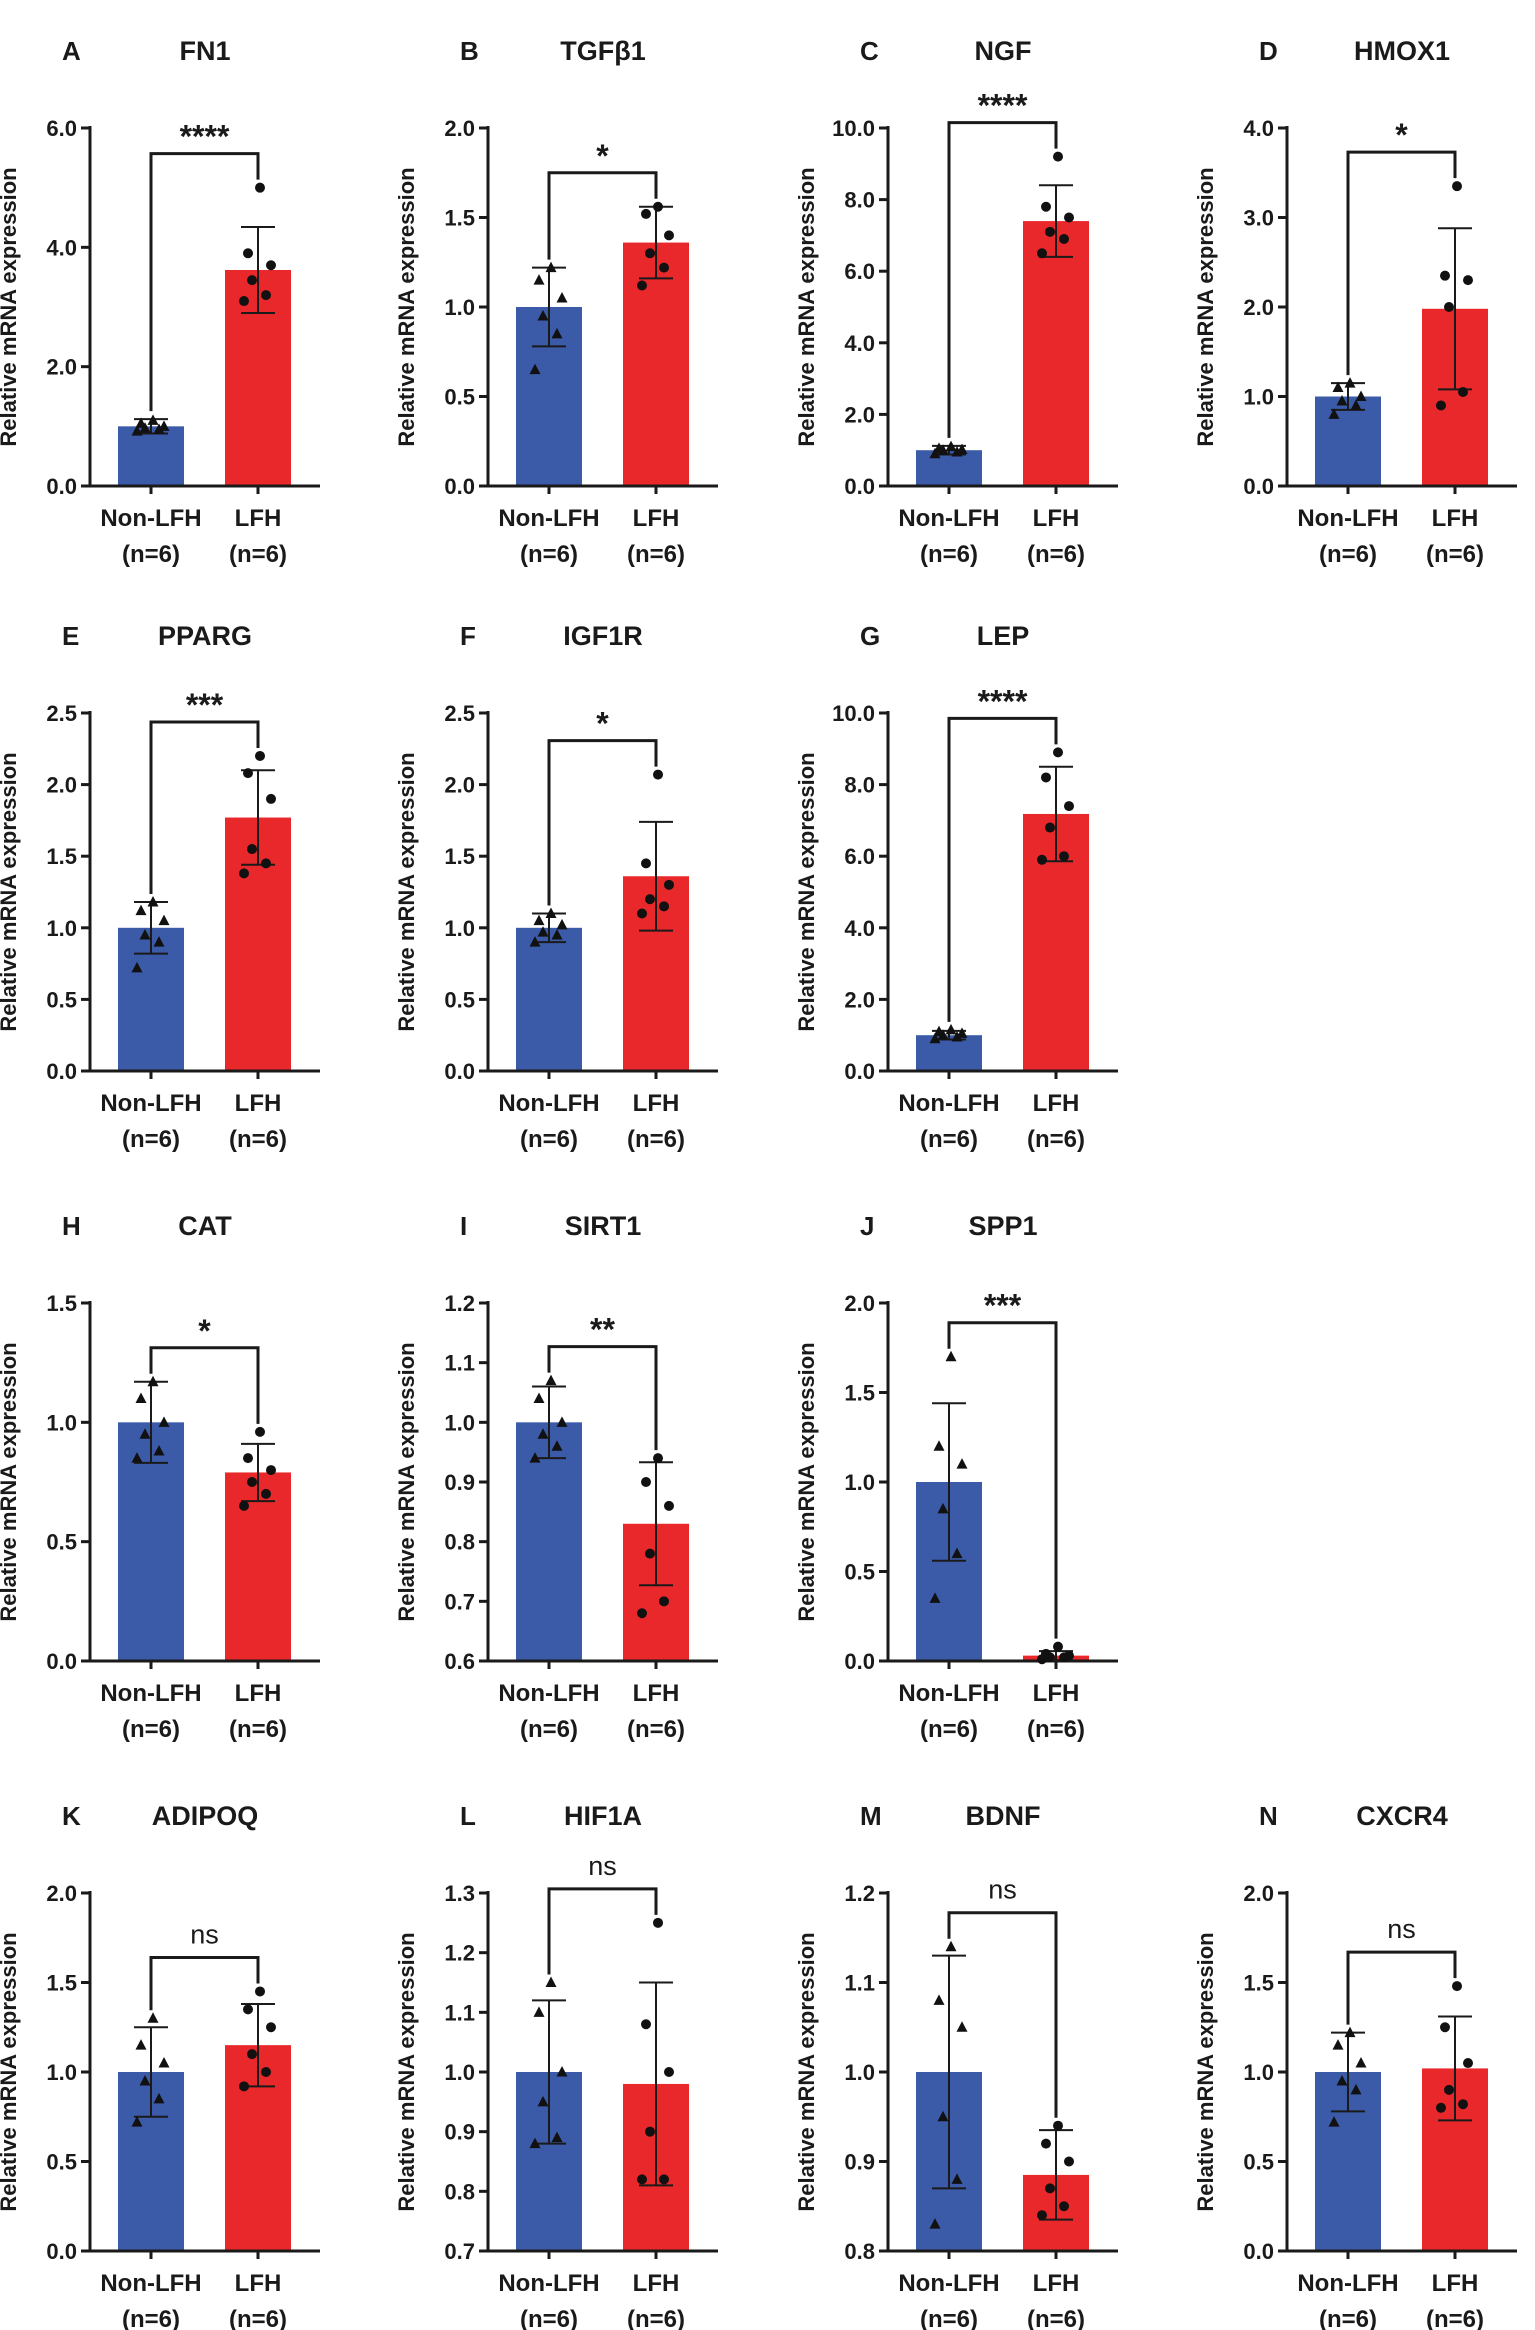 This screenshot has width=1535, height=2330. I want to click on y-tick-label: 4.0, so click(859, 928).